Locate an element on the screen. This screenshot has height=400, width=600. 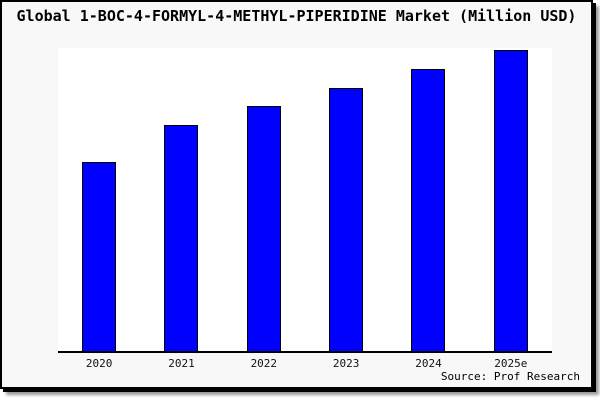
x-tick-label: 2021 is located at coordinates (181, 363).